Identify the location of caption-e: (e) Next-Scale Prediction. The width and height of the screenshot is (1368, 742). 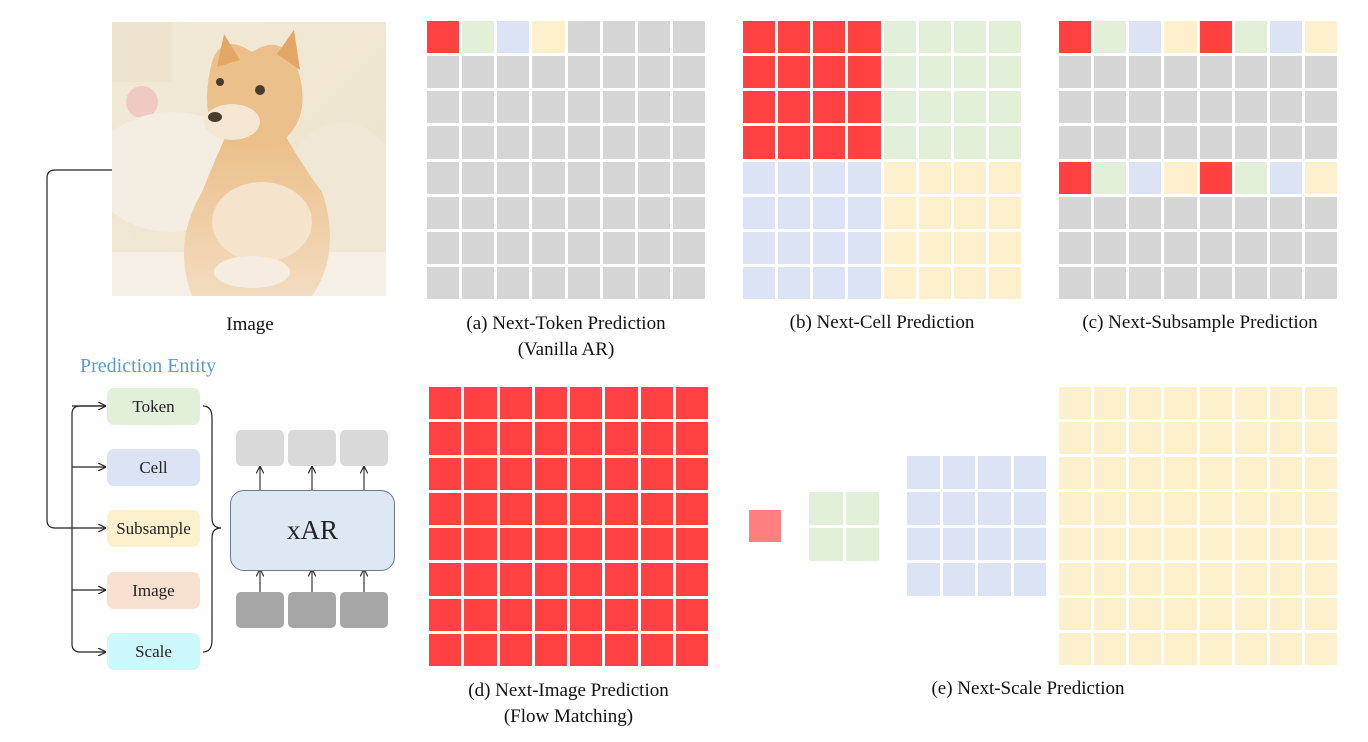
(1028, 688).